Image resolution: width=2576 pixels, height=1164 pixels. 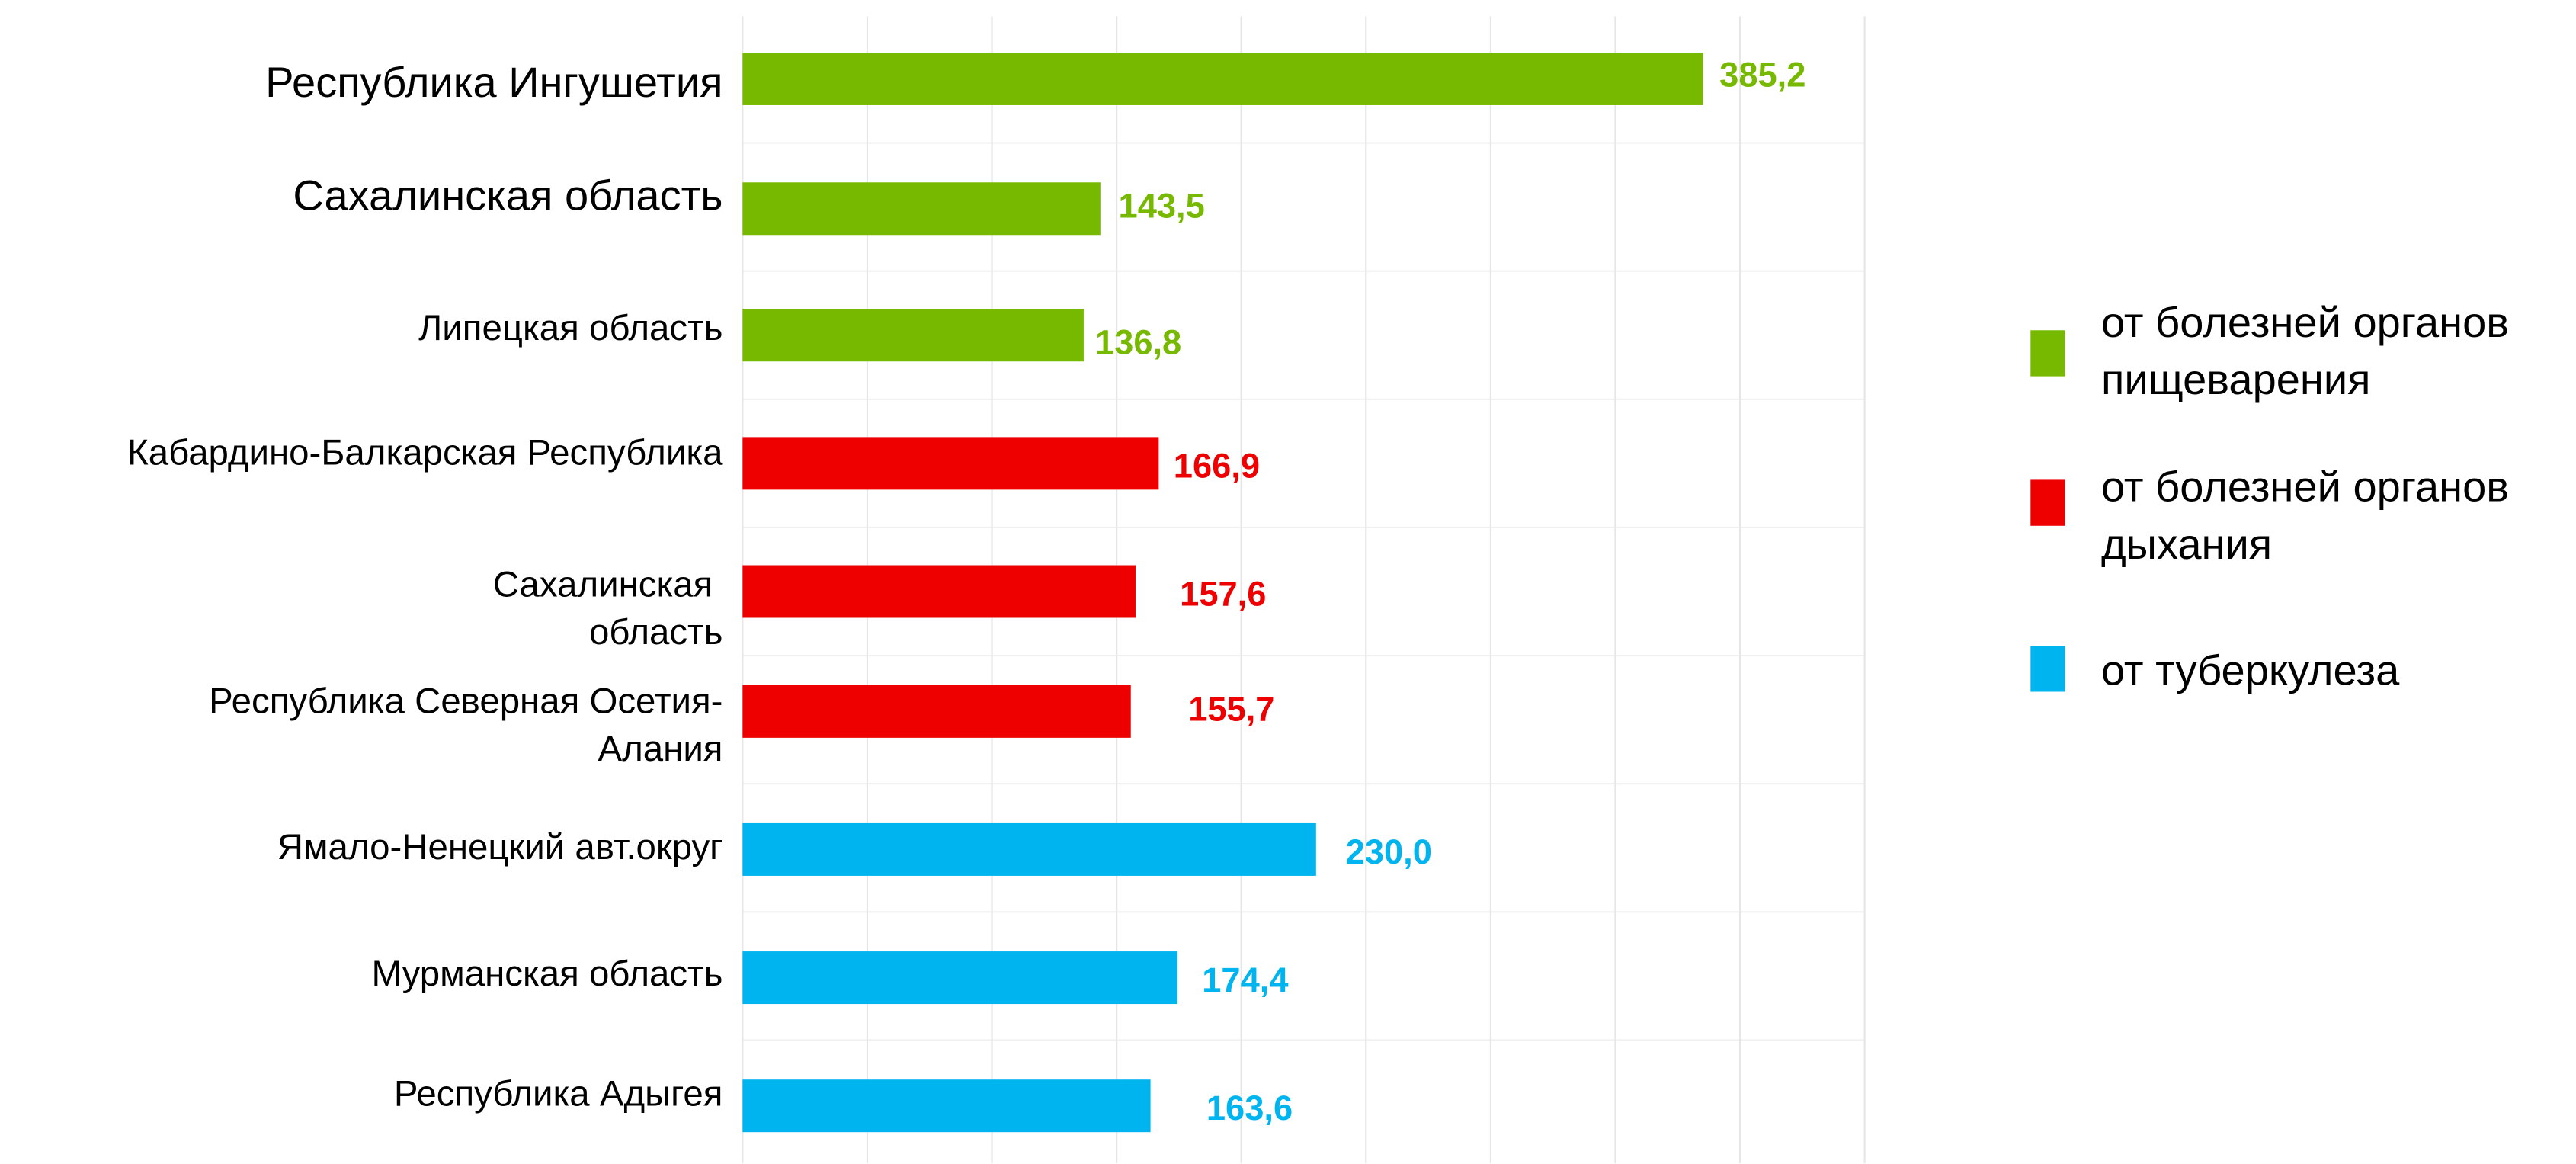 I want to click on y-tick-label: Республика Ингушетия, so click(x=493, y=82).